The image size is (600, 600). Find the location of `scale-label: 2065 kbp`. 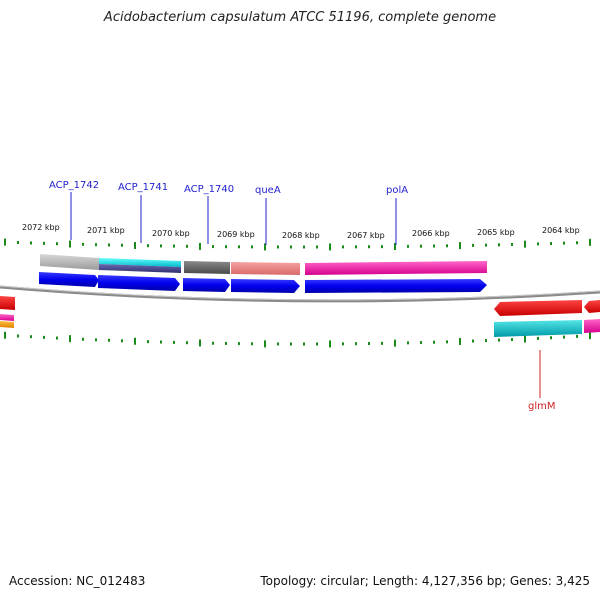

scale-label: 2065 kbp is located at coordinates (496, 232).